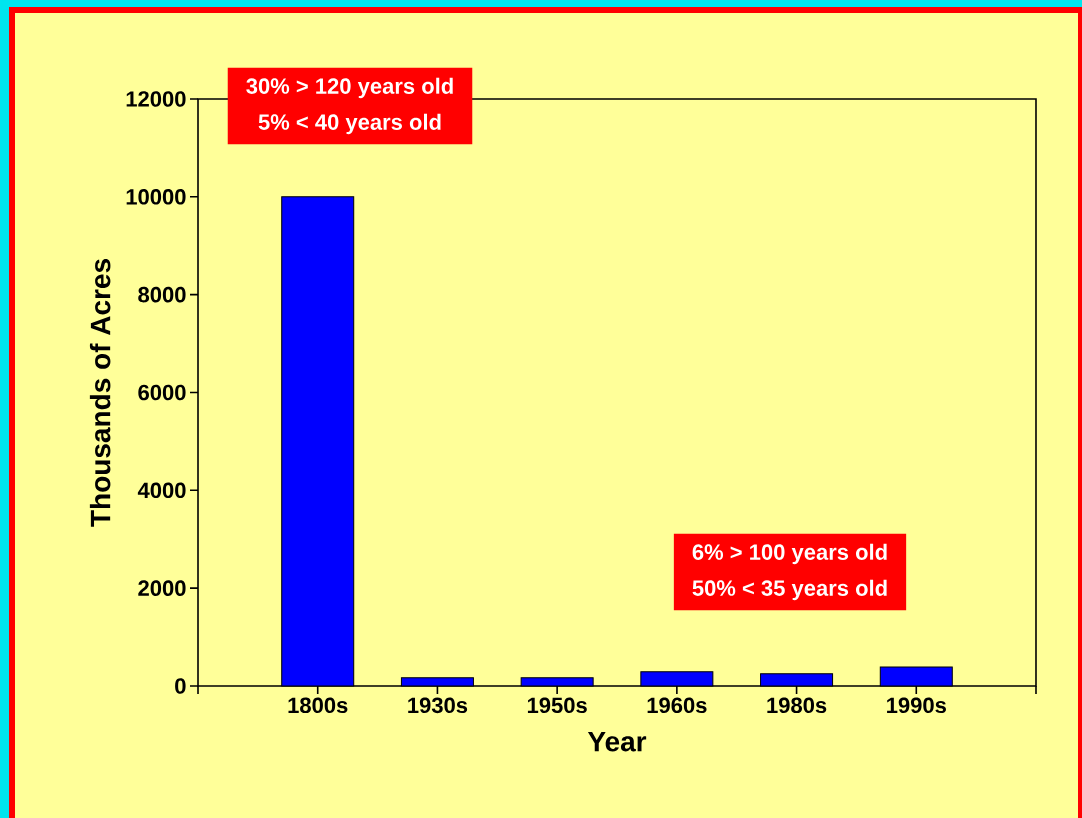 The width and height of the screenshot is (1082, 818). What do you see at coordinates (318, 705) in the screenshot?
I see `x-tick-label: 1800s` at bounding box center [318, 705].